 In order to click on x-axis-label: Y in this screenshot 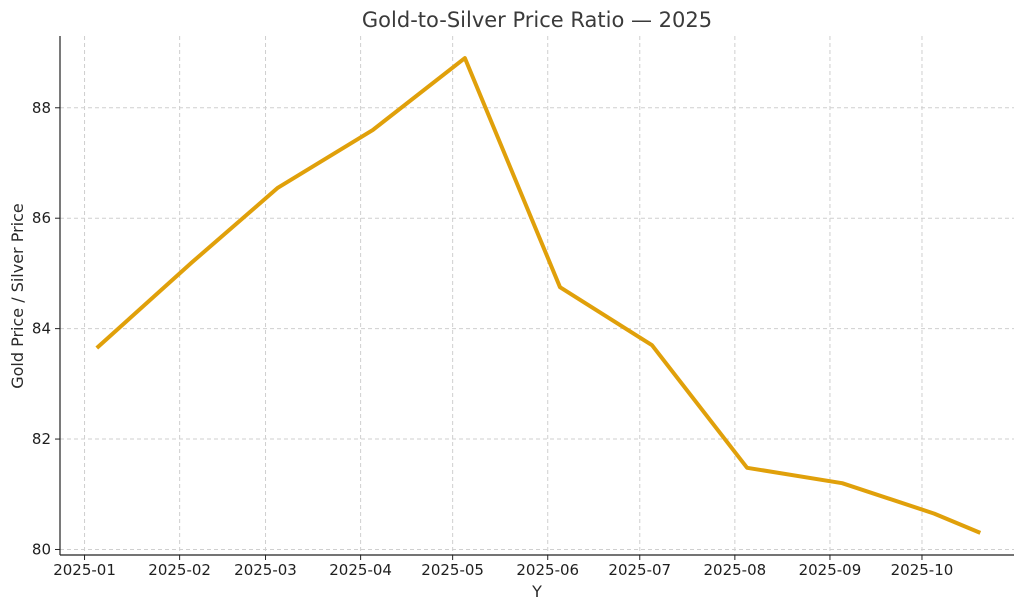, I will do `click(536, 591)`.